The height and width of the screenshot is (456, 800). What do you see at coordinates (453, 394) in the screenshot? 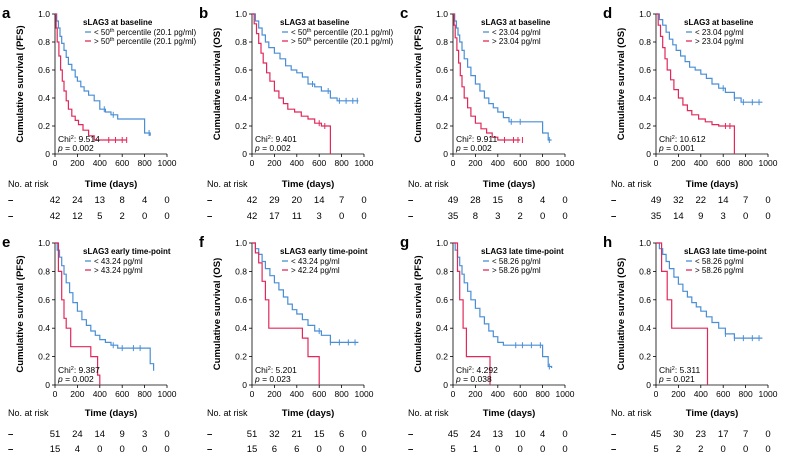
I see `x-tick-label: 0` at bounding box center [453, 394].